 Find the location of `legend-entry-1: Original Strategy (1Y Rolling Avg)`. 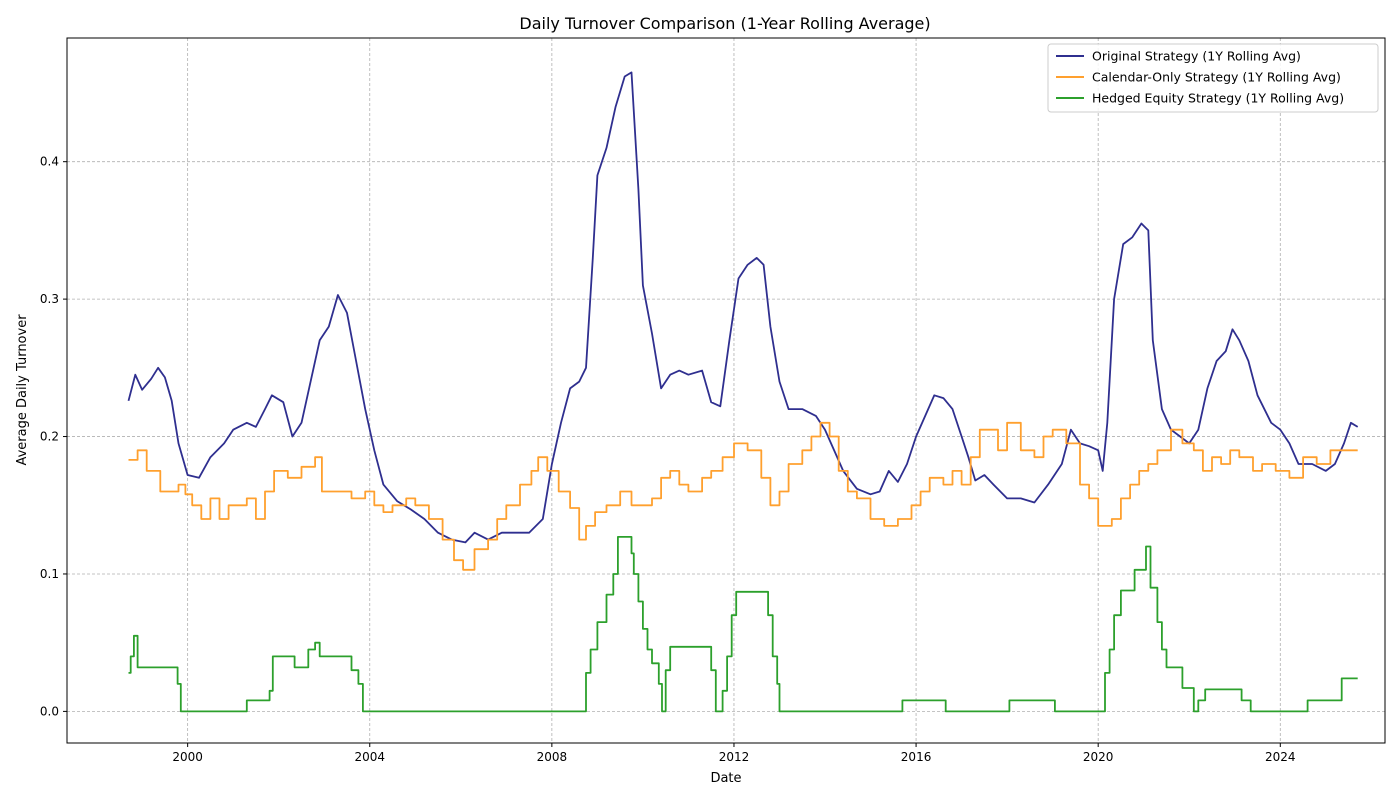

legend-entry-1: Original Strategy (1Y Rolling Avg) is located at coordinates (1196, 56).